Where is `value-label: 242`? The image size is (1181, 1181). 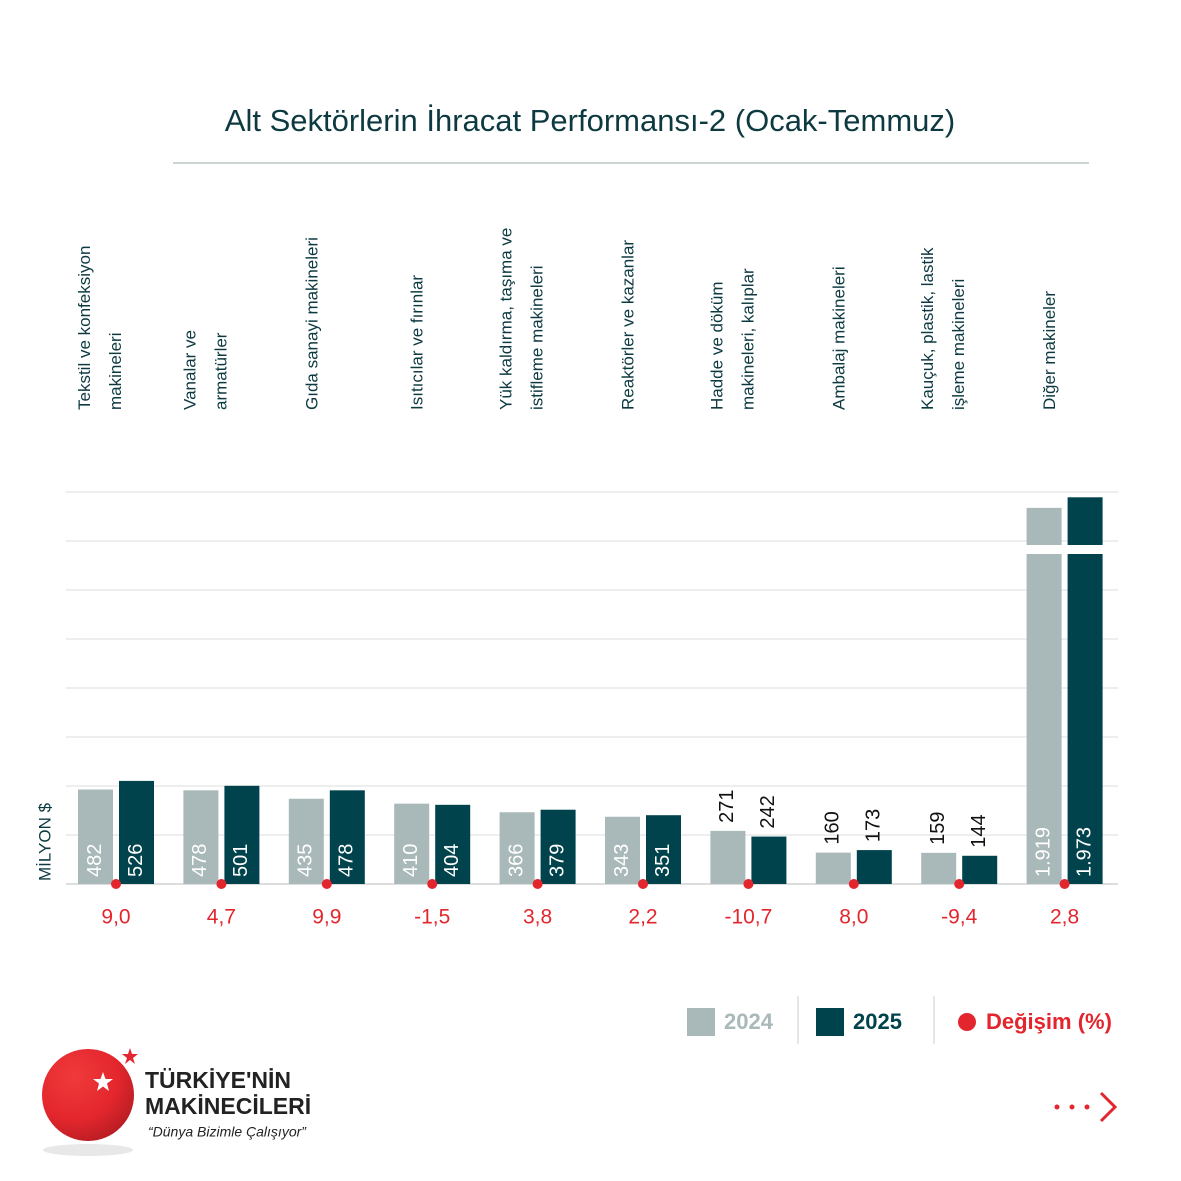 value-label: 242 is located at coordinates (768, 811).